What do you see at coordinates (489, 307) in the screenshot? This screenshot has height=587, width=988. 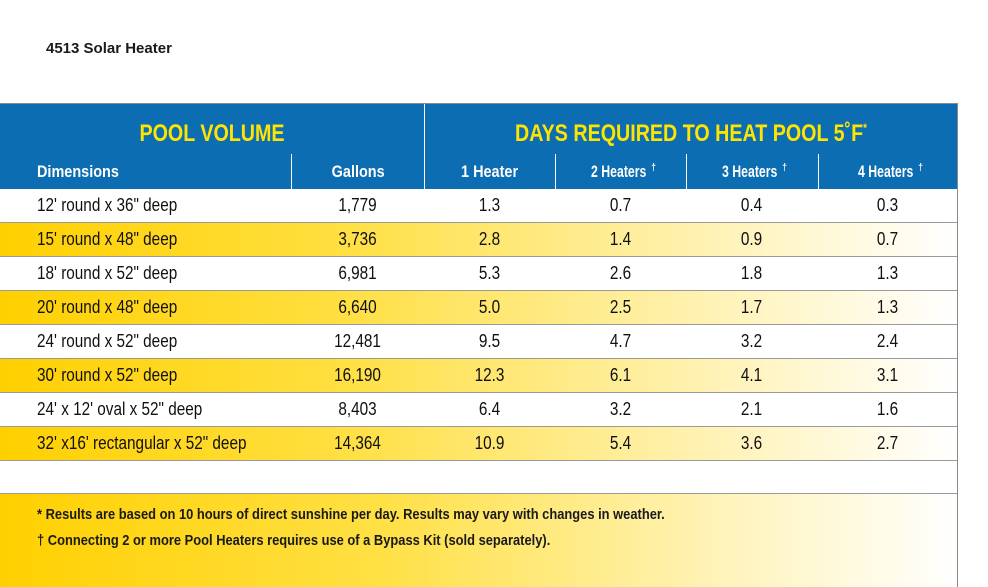 I see `cell-1-heater: 5.0` at bounding box center [489, 307].